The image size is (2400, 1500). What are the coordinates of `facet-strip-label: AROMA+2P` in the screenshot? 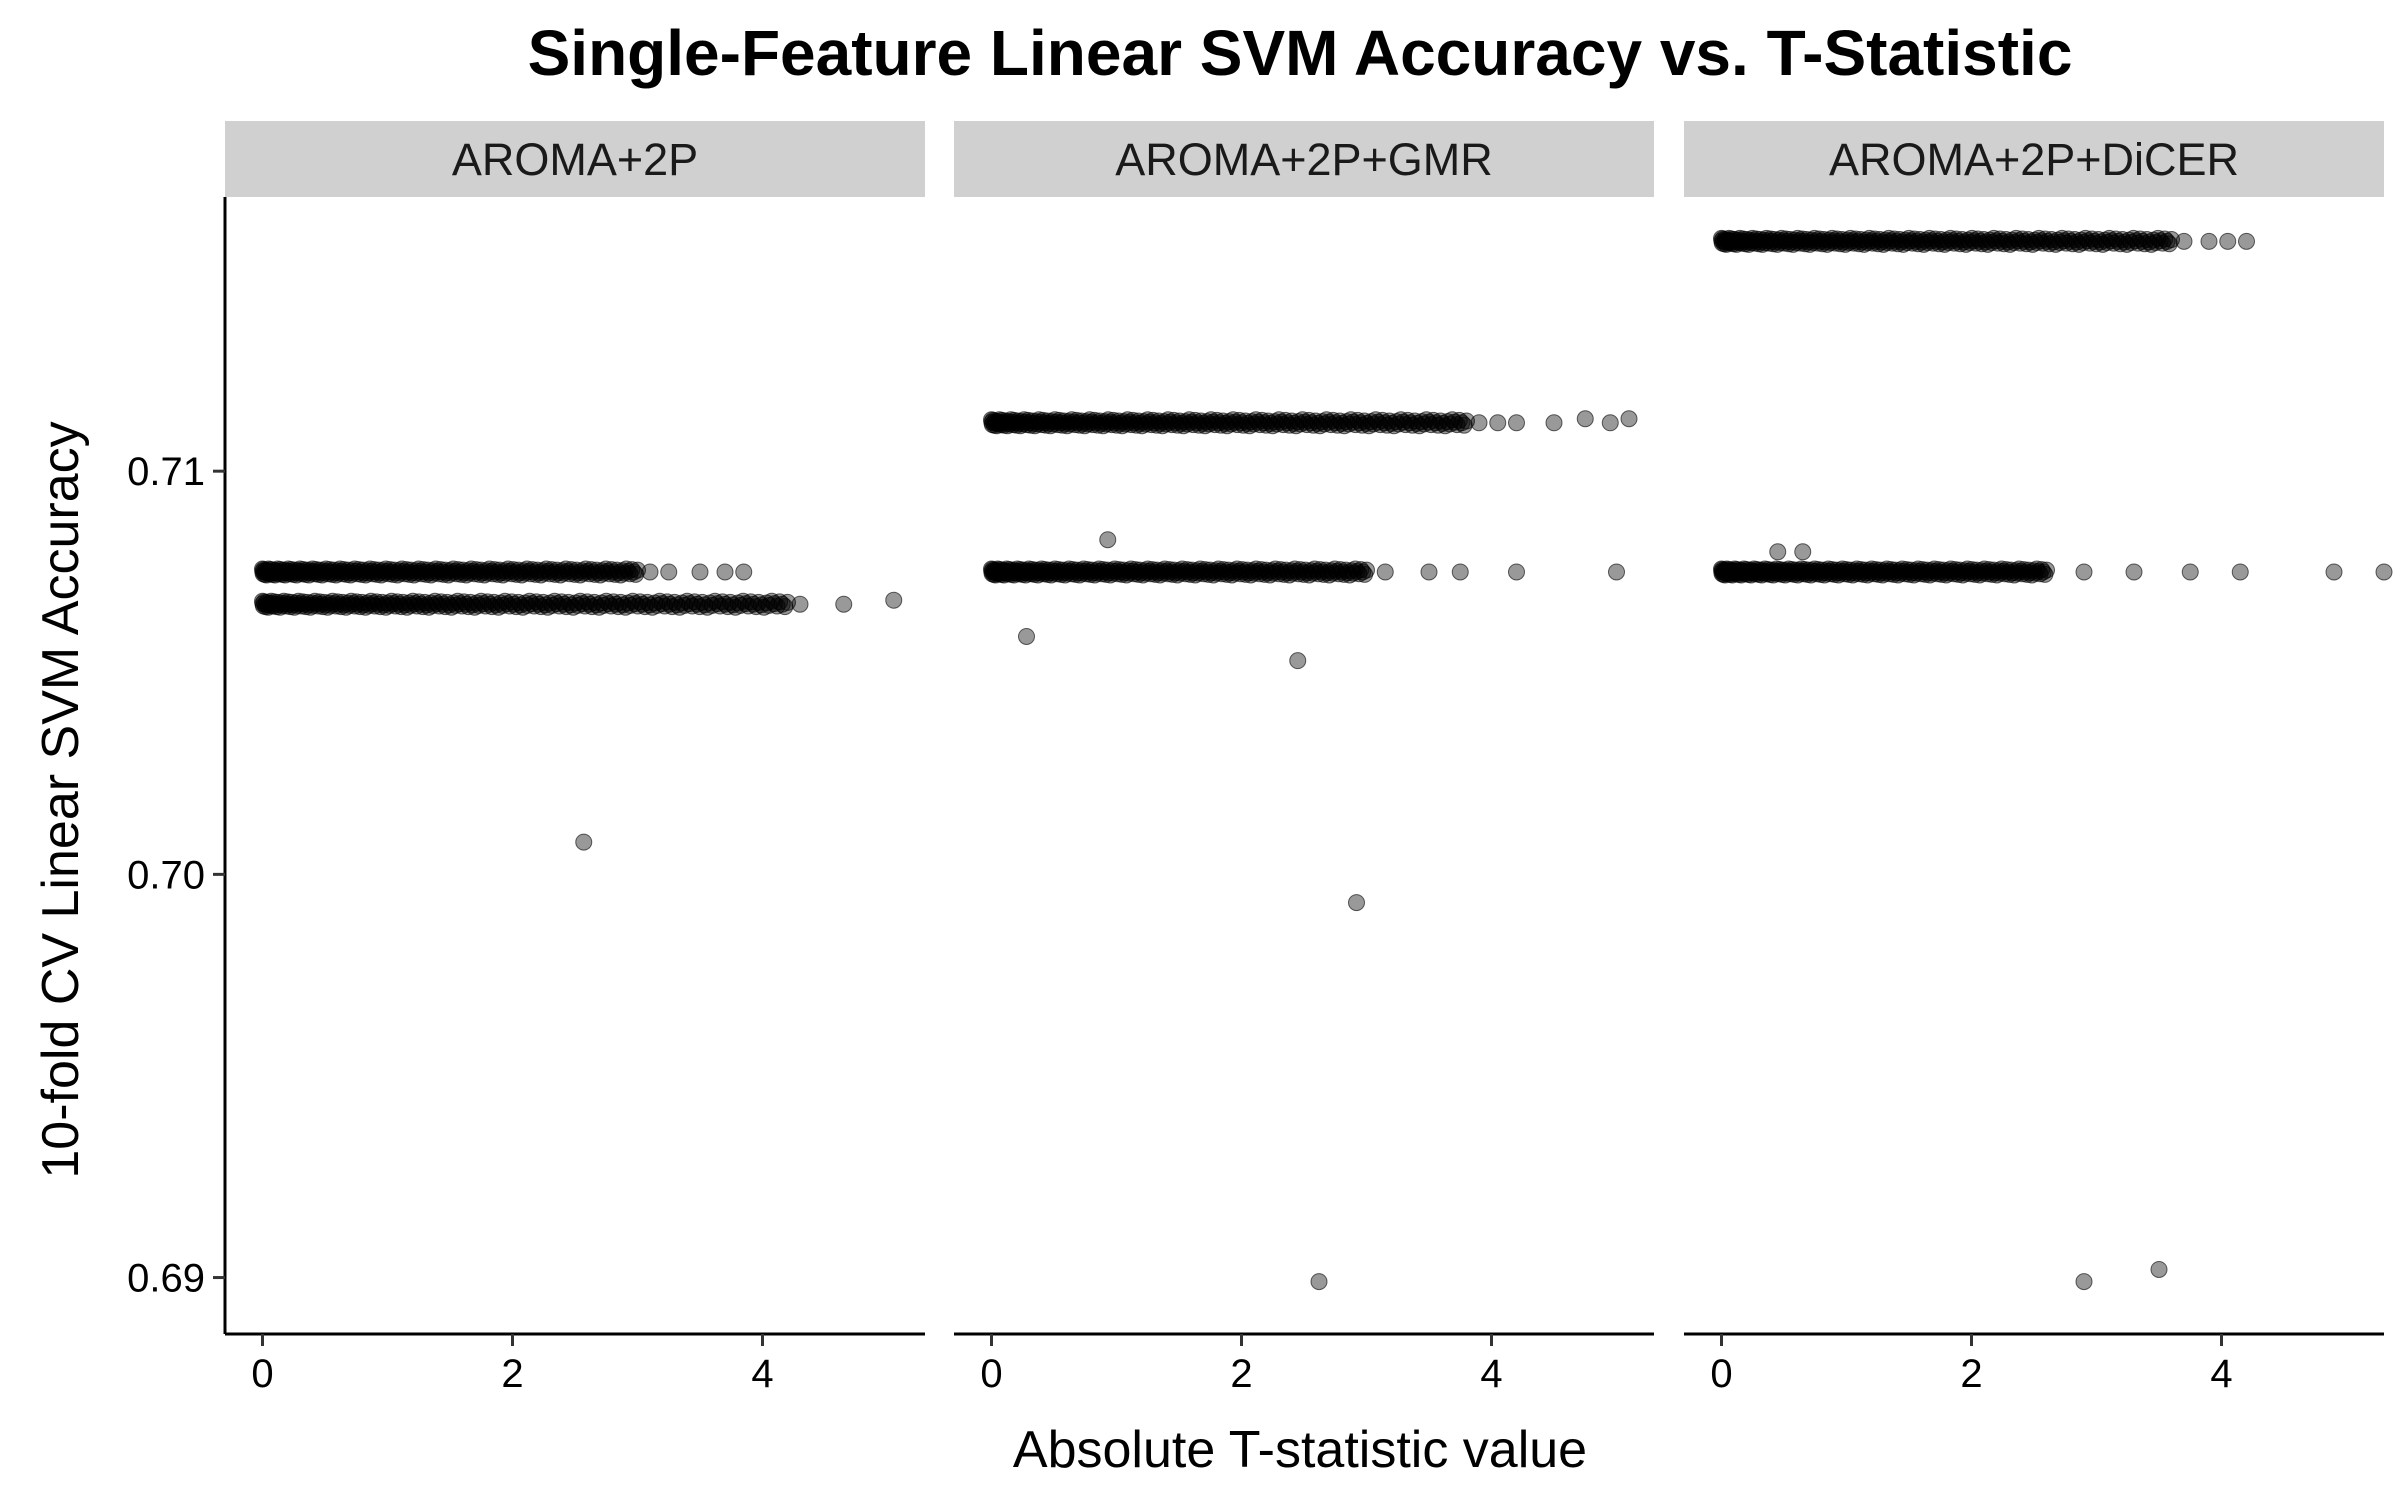 It's located at (575, 159).